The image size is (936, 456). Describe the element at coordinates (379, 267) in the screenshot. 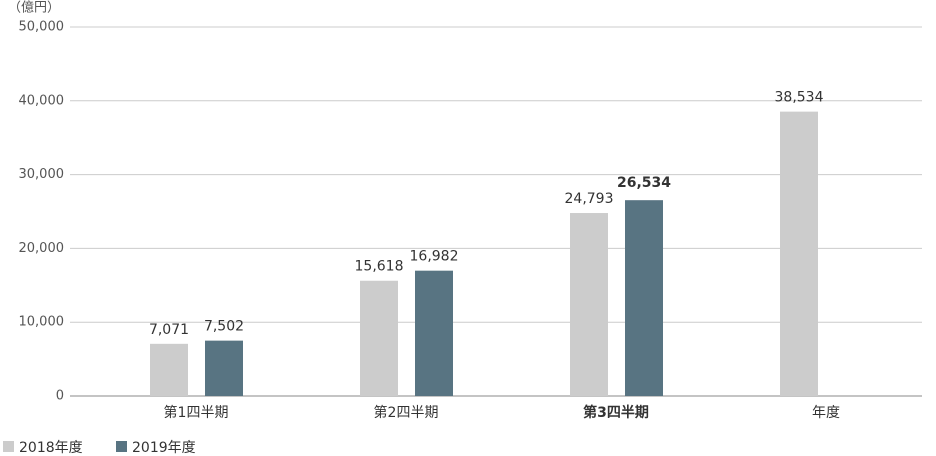

I see `value-label: 15,618` at that location.